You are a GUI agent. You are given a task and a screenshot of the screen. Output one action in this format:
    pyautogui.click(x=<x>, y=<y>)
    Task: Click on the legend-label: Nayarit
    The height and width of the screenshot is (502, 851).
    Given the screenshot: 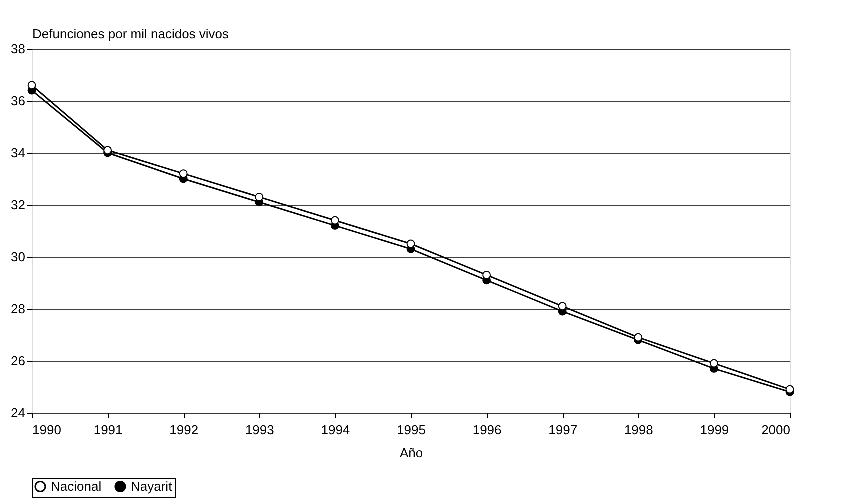 What is the action you would take?
    pyautogui.click(x=152, y=486)
    